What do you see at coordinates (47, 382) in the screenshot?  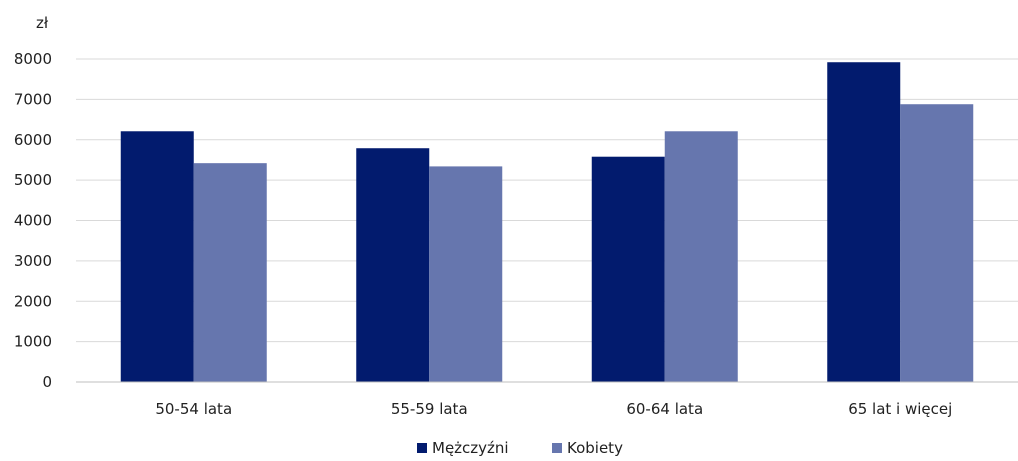 I see `y-tick-label: 0` at bounding box center [47, 382].